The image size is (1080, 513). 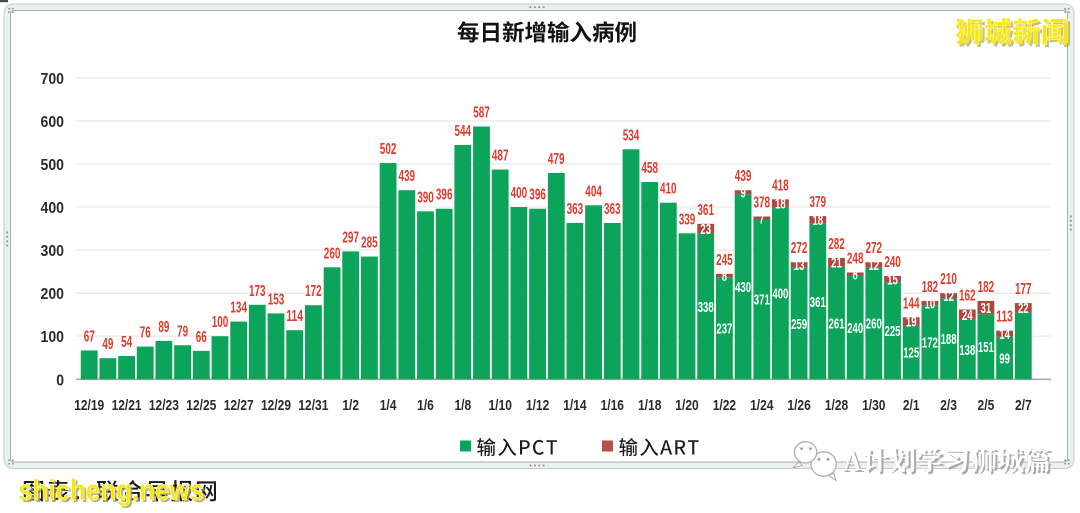 I want to click on svg-text: 259, so click(x=799, y=324).